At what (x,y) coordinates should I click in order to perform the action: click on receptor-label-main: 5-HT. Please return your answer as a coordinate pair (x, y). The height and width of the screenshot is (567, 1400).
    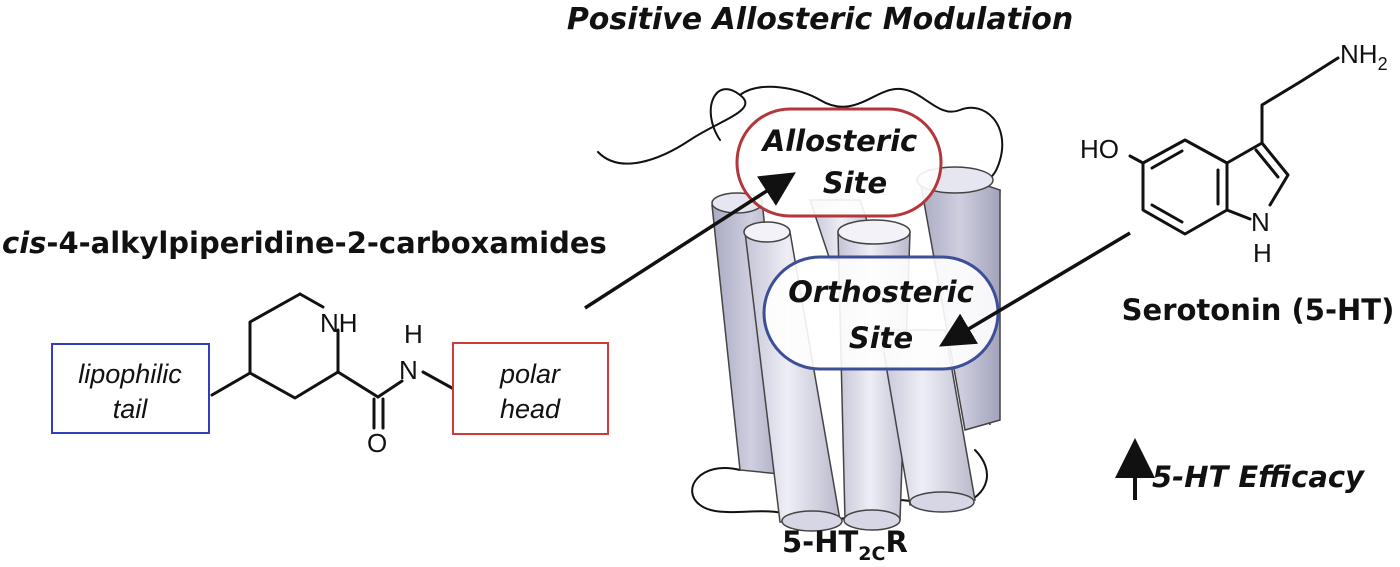
    Looking at the image, I should click on (820, 542).